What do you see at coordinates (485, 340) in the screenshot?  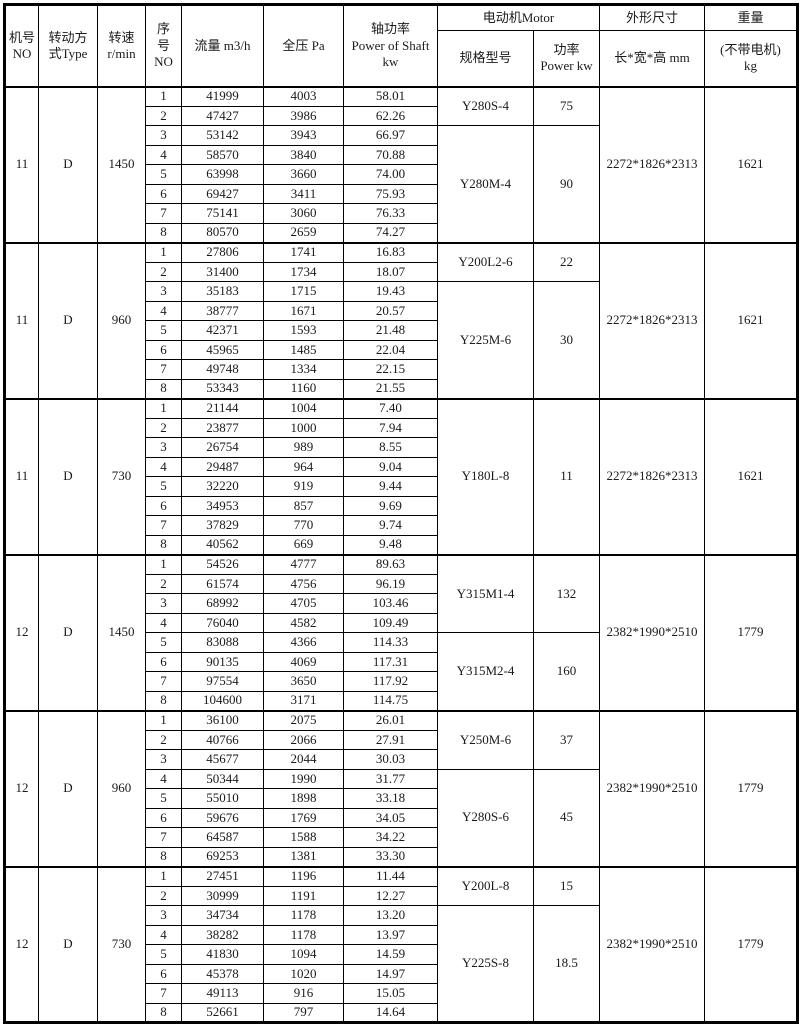 I see `motor-model-cell: Y225M-6` at bounding box center [485, 340].